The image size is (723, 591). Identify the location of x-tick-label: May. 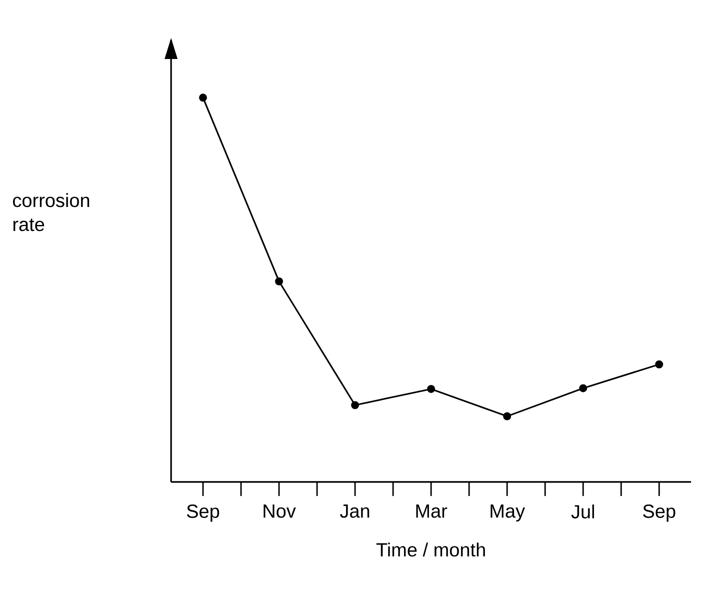
(507, 513).